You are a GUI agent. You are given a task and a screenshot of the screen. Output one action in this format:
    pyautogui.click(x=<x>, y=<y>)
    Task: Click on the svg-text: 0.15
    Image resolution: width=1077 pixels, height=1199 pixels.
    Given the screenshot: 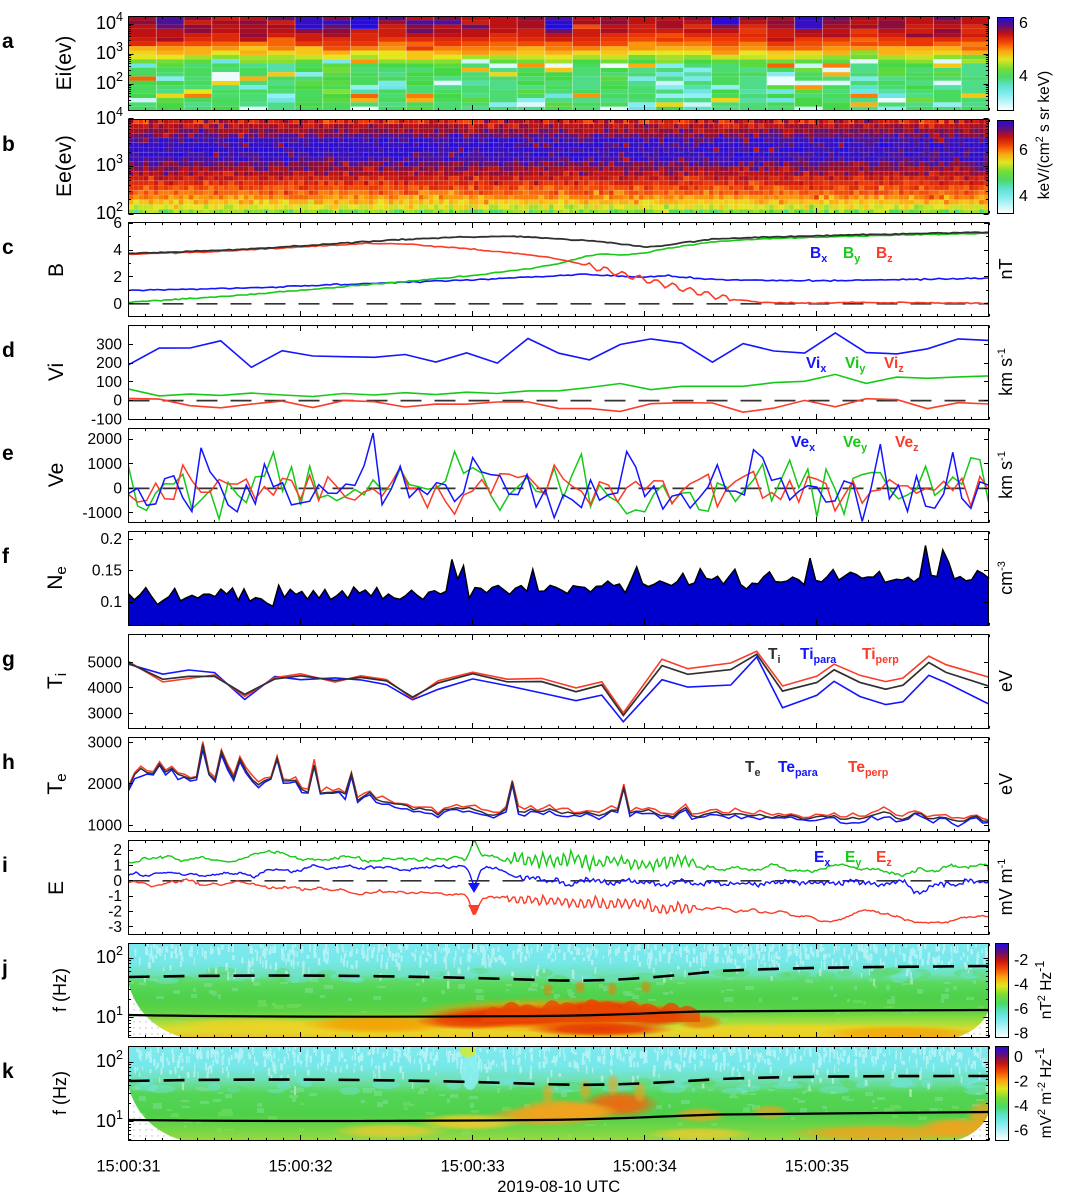 What is the action you would take?
    pyautogui.click(x=107, y=571)
    